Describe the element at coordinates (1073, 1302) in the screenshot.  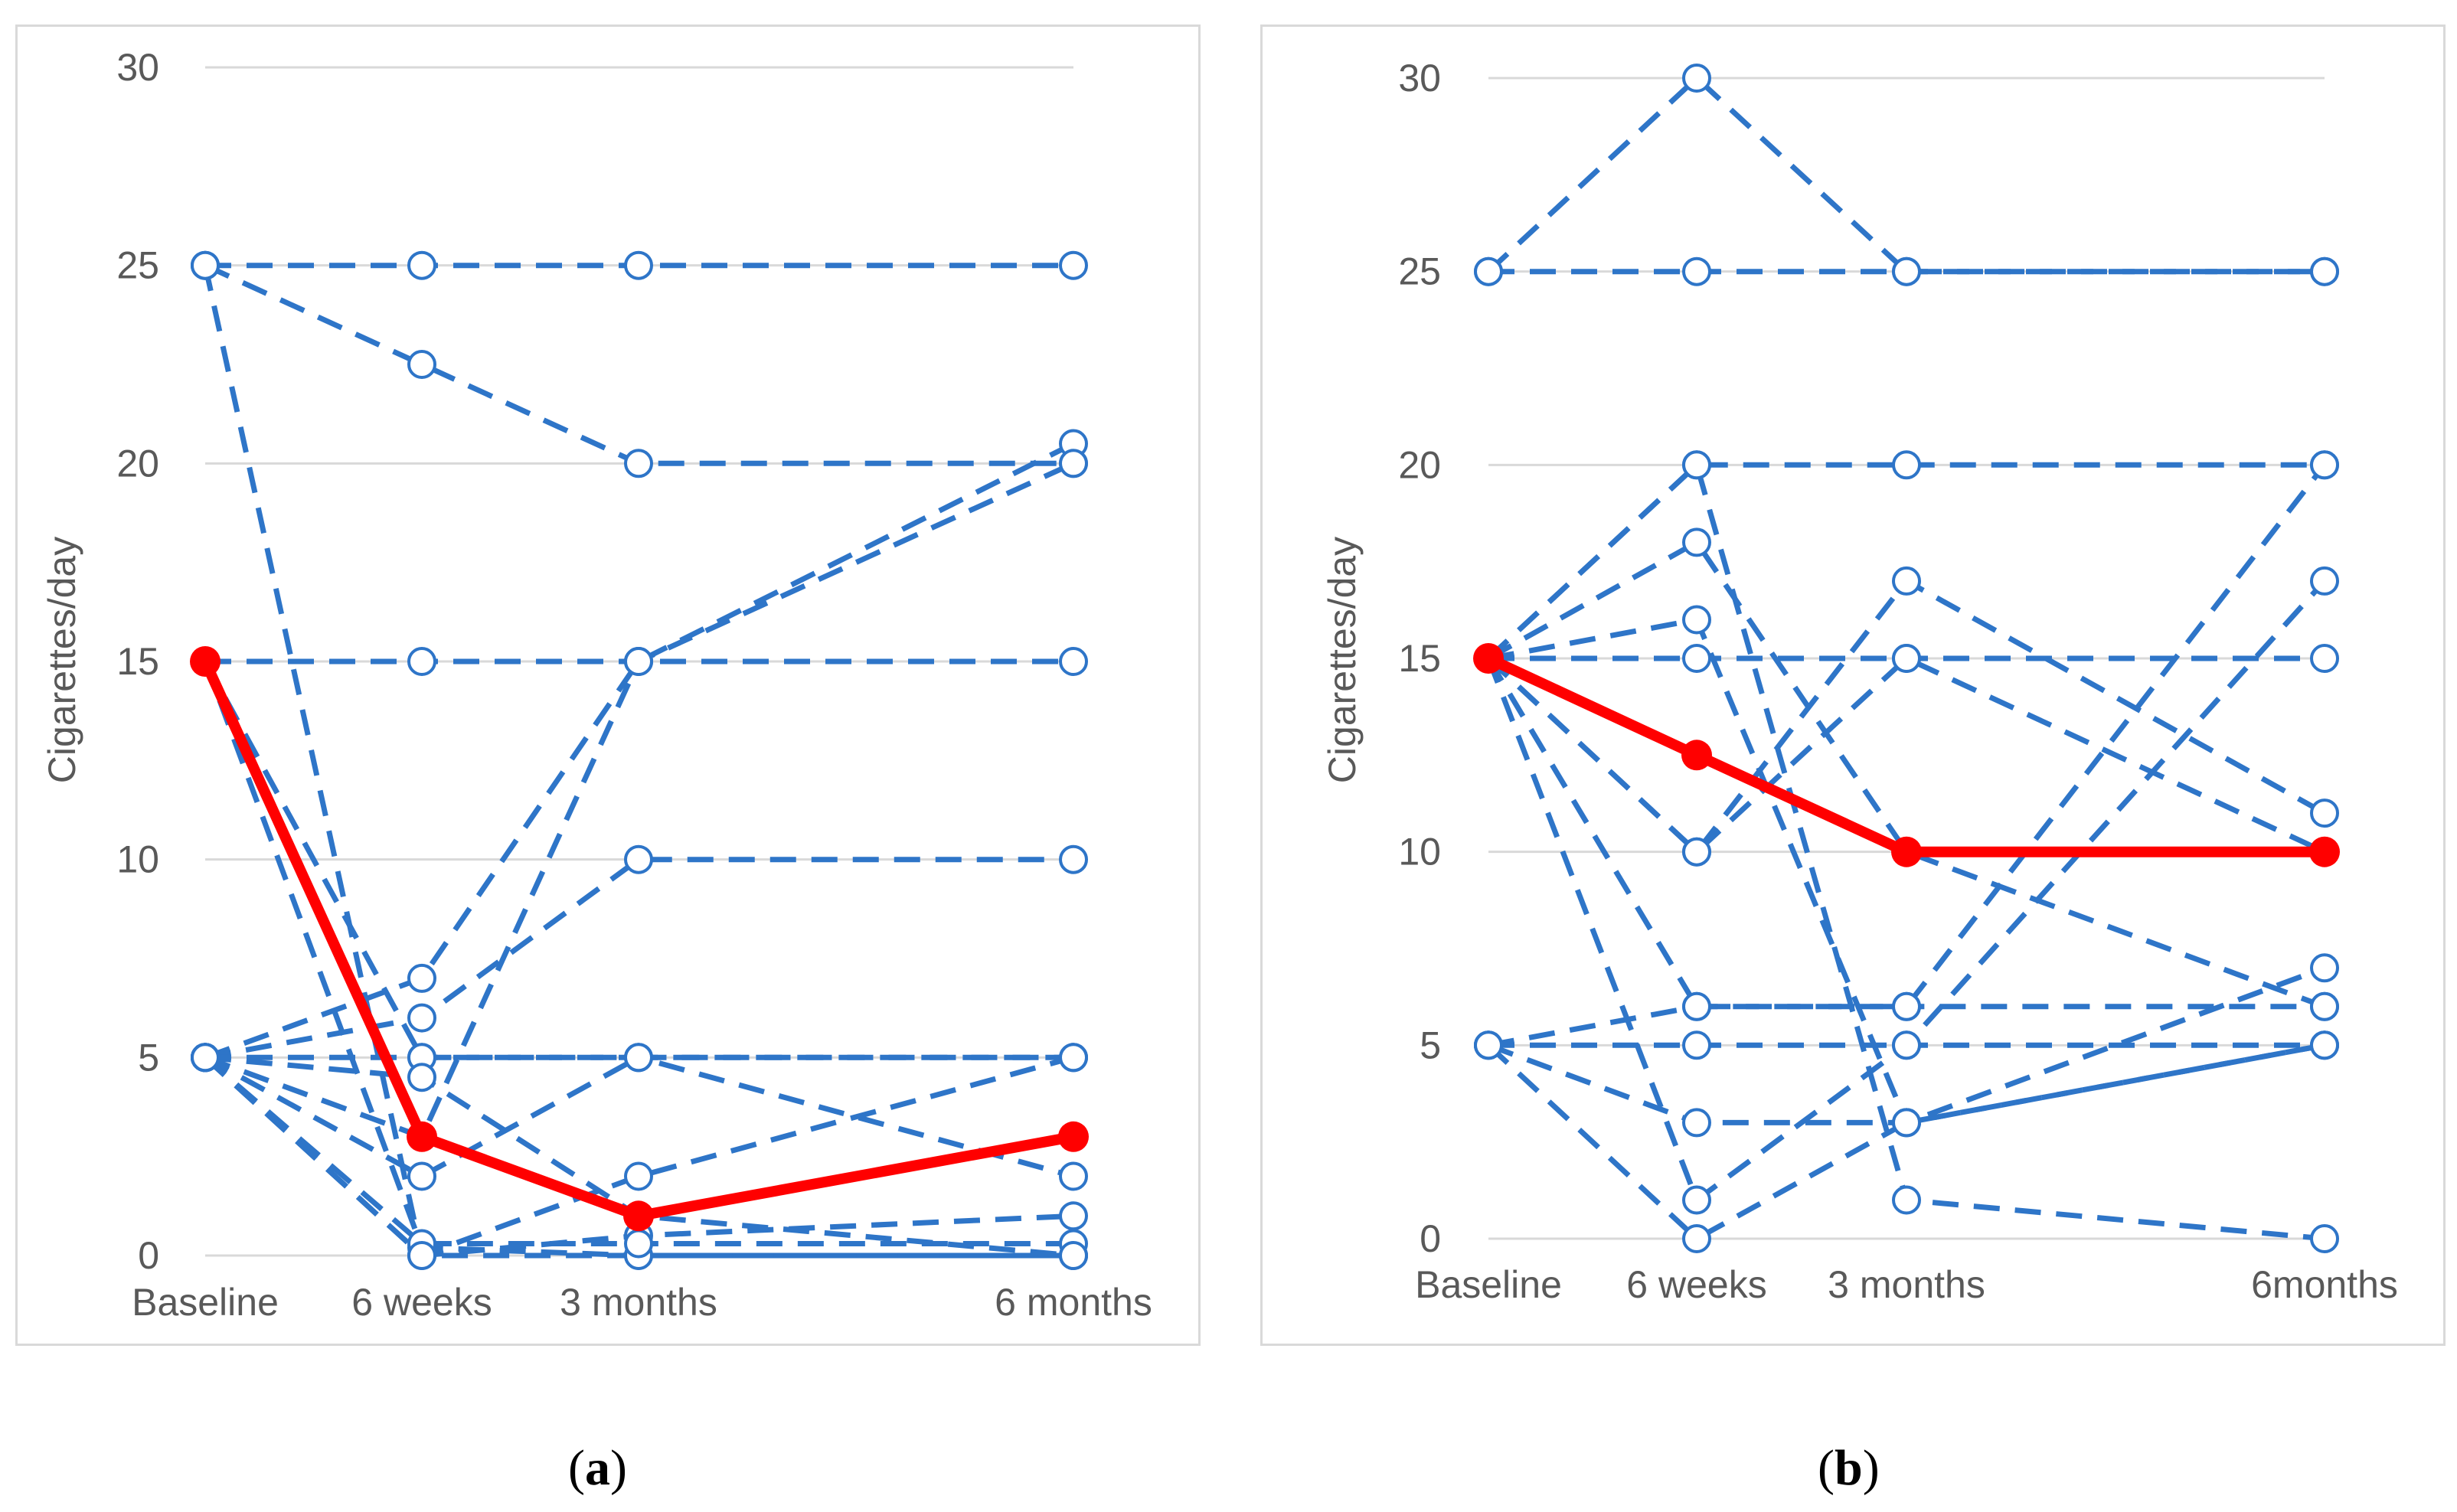
I see `x-tick-label: 6 months` at that location.